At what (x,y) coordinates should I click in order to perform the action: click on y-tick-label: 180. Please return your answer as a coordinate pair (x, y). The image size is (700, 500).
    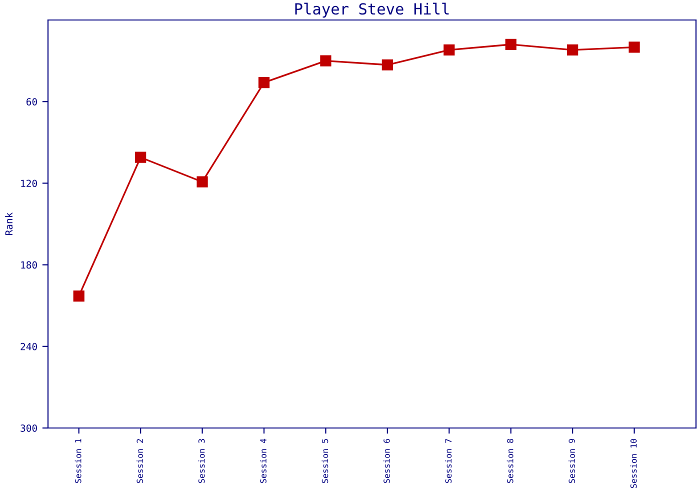
    Looking at the image, I should click on (29, 265).